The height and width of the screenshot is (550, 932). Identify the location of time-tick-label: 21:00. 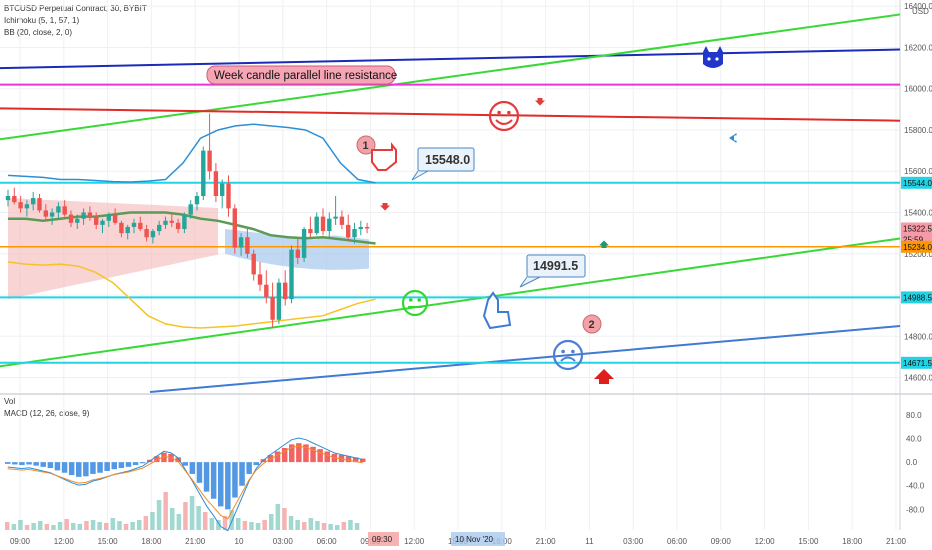
(896, 541).